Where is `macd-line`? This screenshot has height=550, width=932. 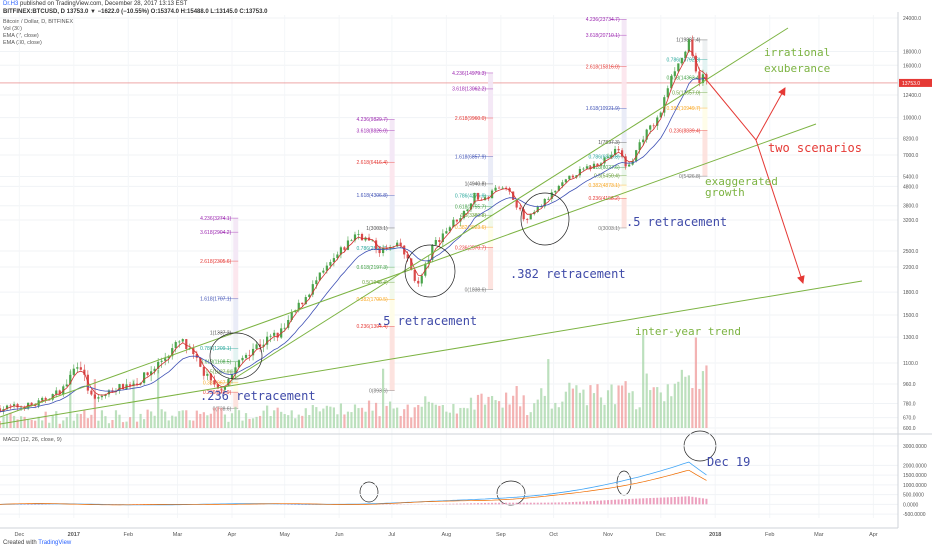 macd-line is located at coordinates (353, 483).